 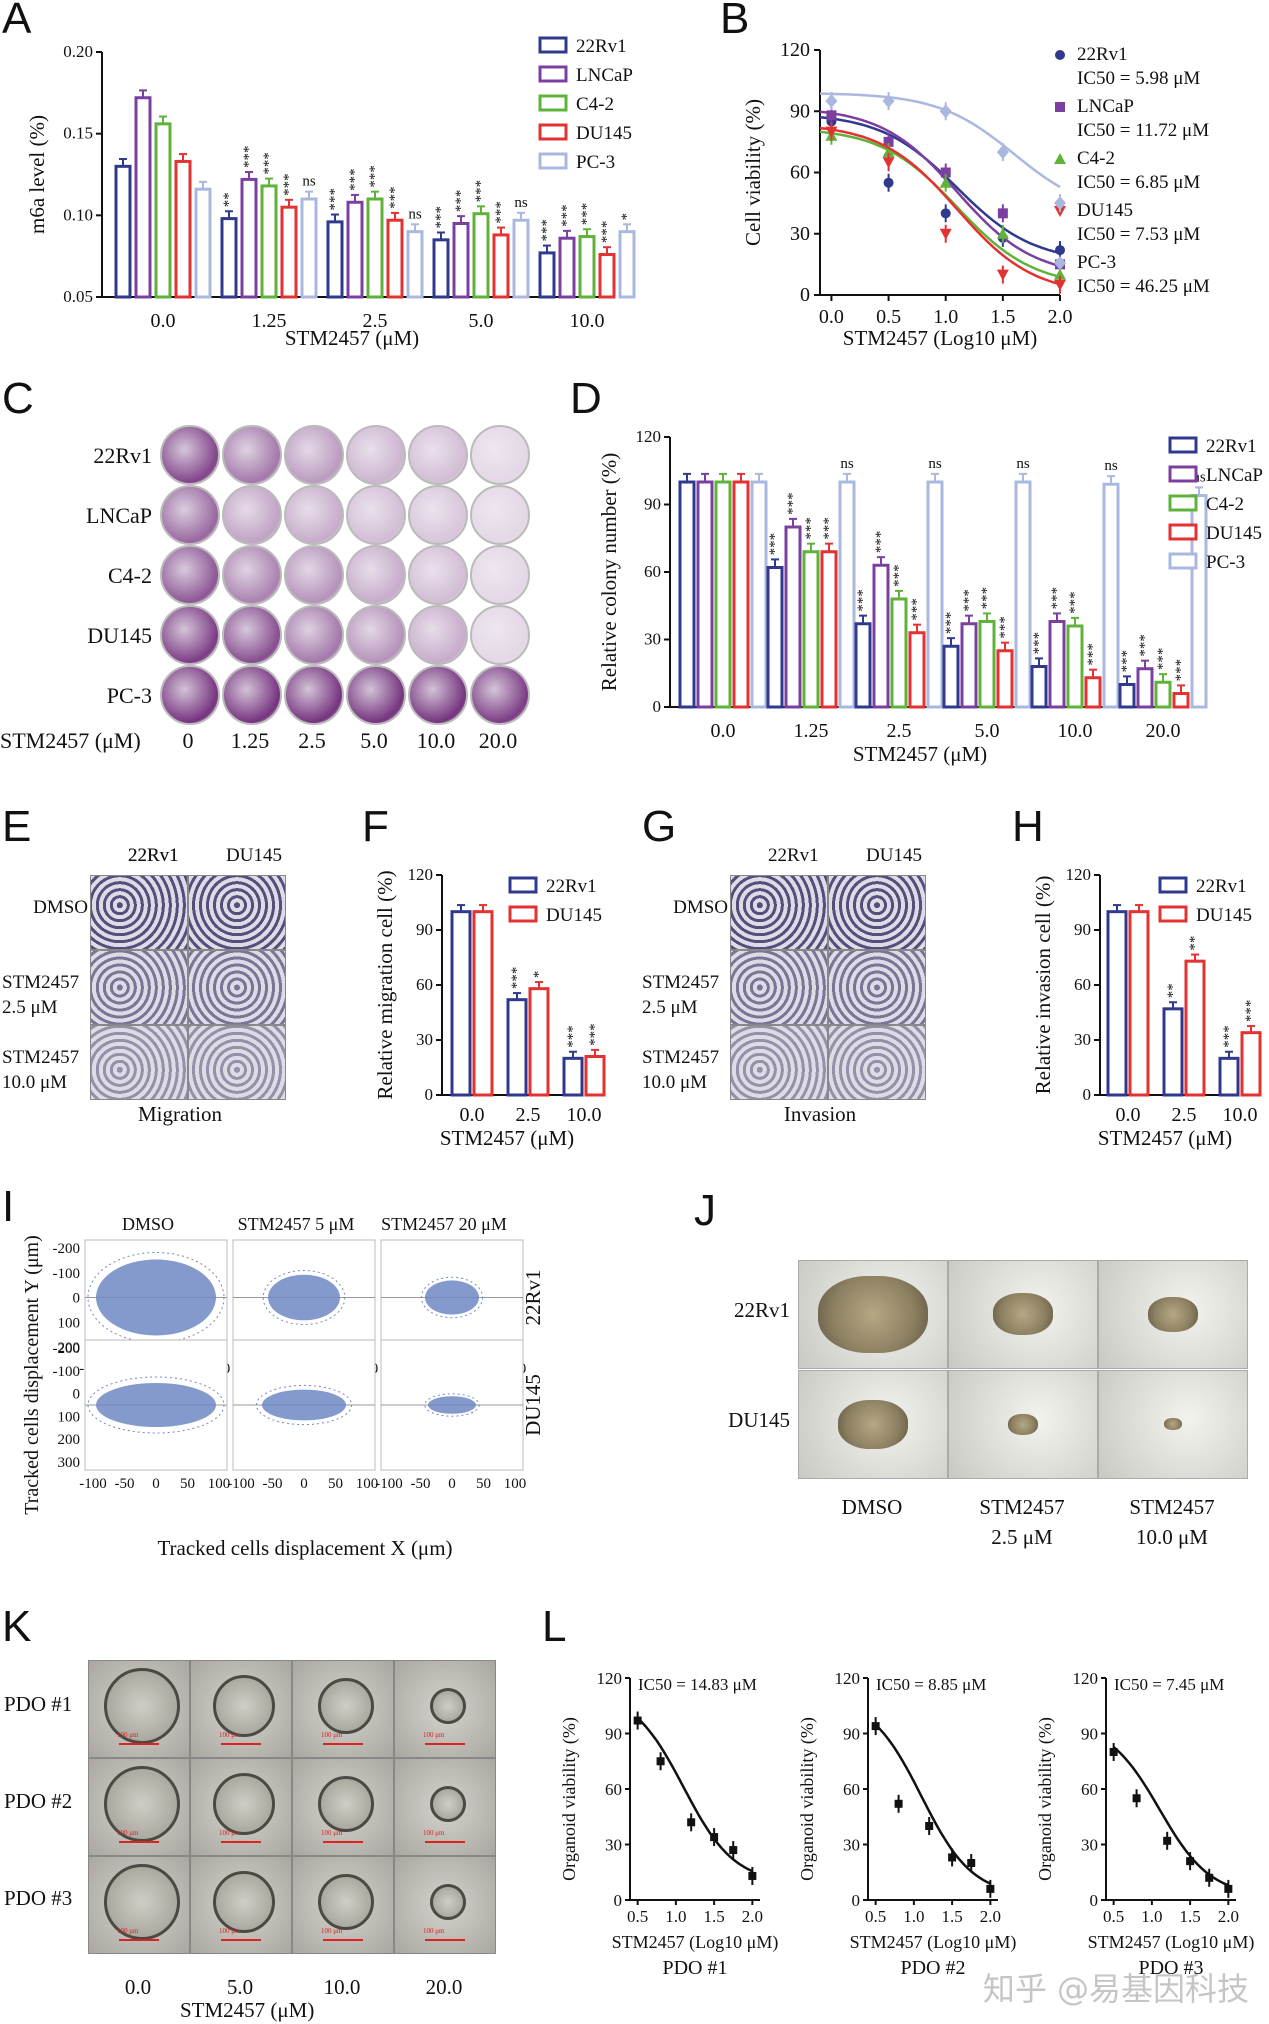 I want to click on x-axis-label: STM2457 (Log10 μM), so click(x=1171, y=1942).